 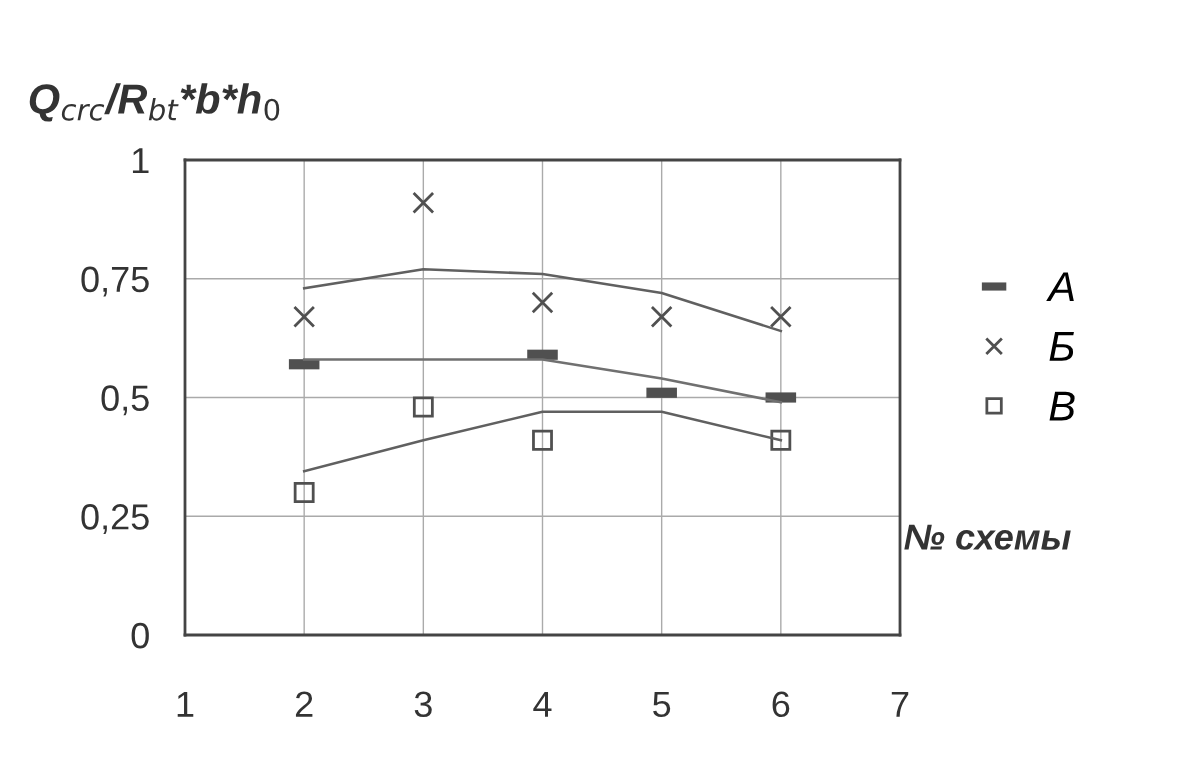 I want to click on x-tick-label: 6, so click(x=781, y=704).